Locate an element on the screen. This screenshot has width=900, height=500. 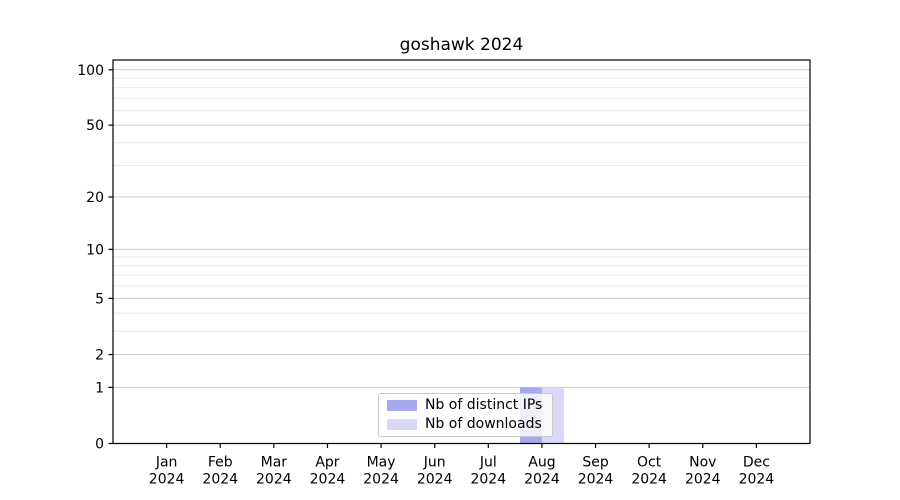
x-tick-label-month: May is located at coordinates (381, 463).